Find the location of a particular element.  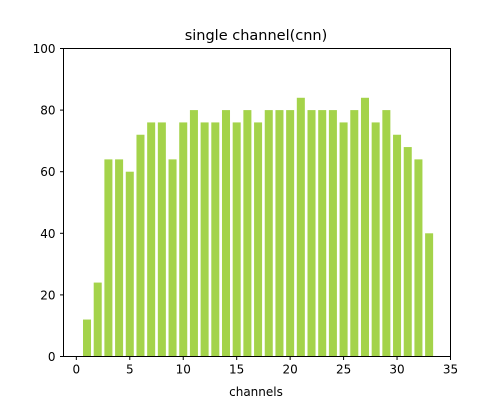

x-tick-label: 5 is located at coordinates (130, 370).